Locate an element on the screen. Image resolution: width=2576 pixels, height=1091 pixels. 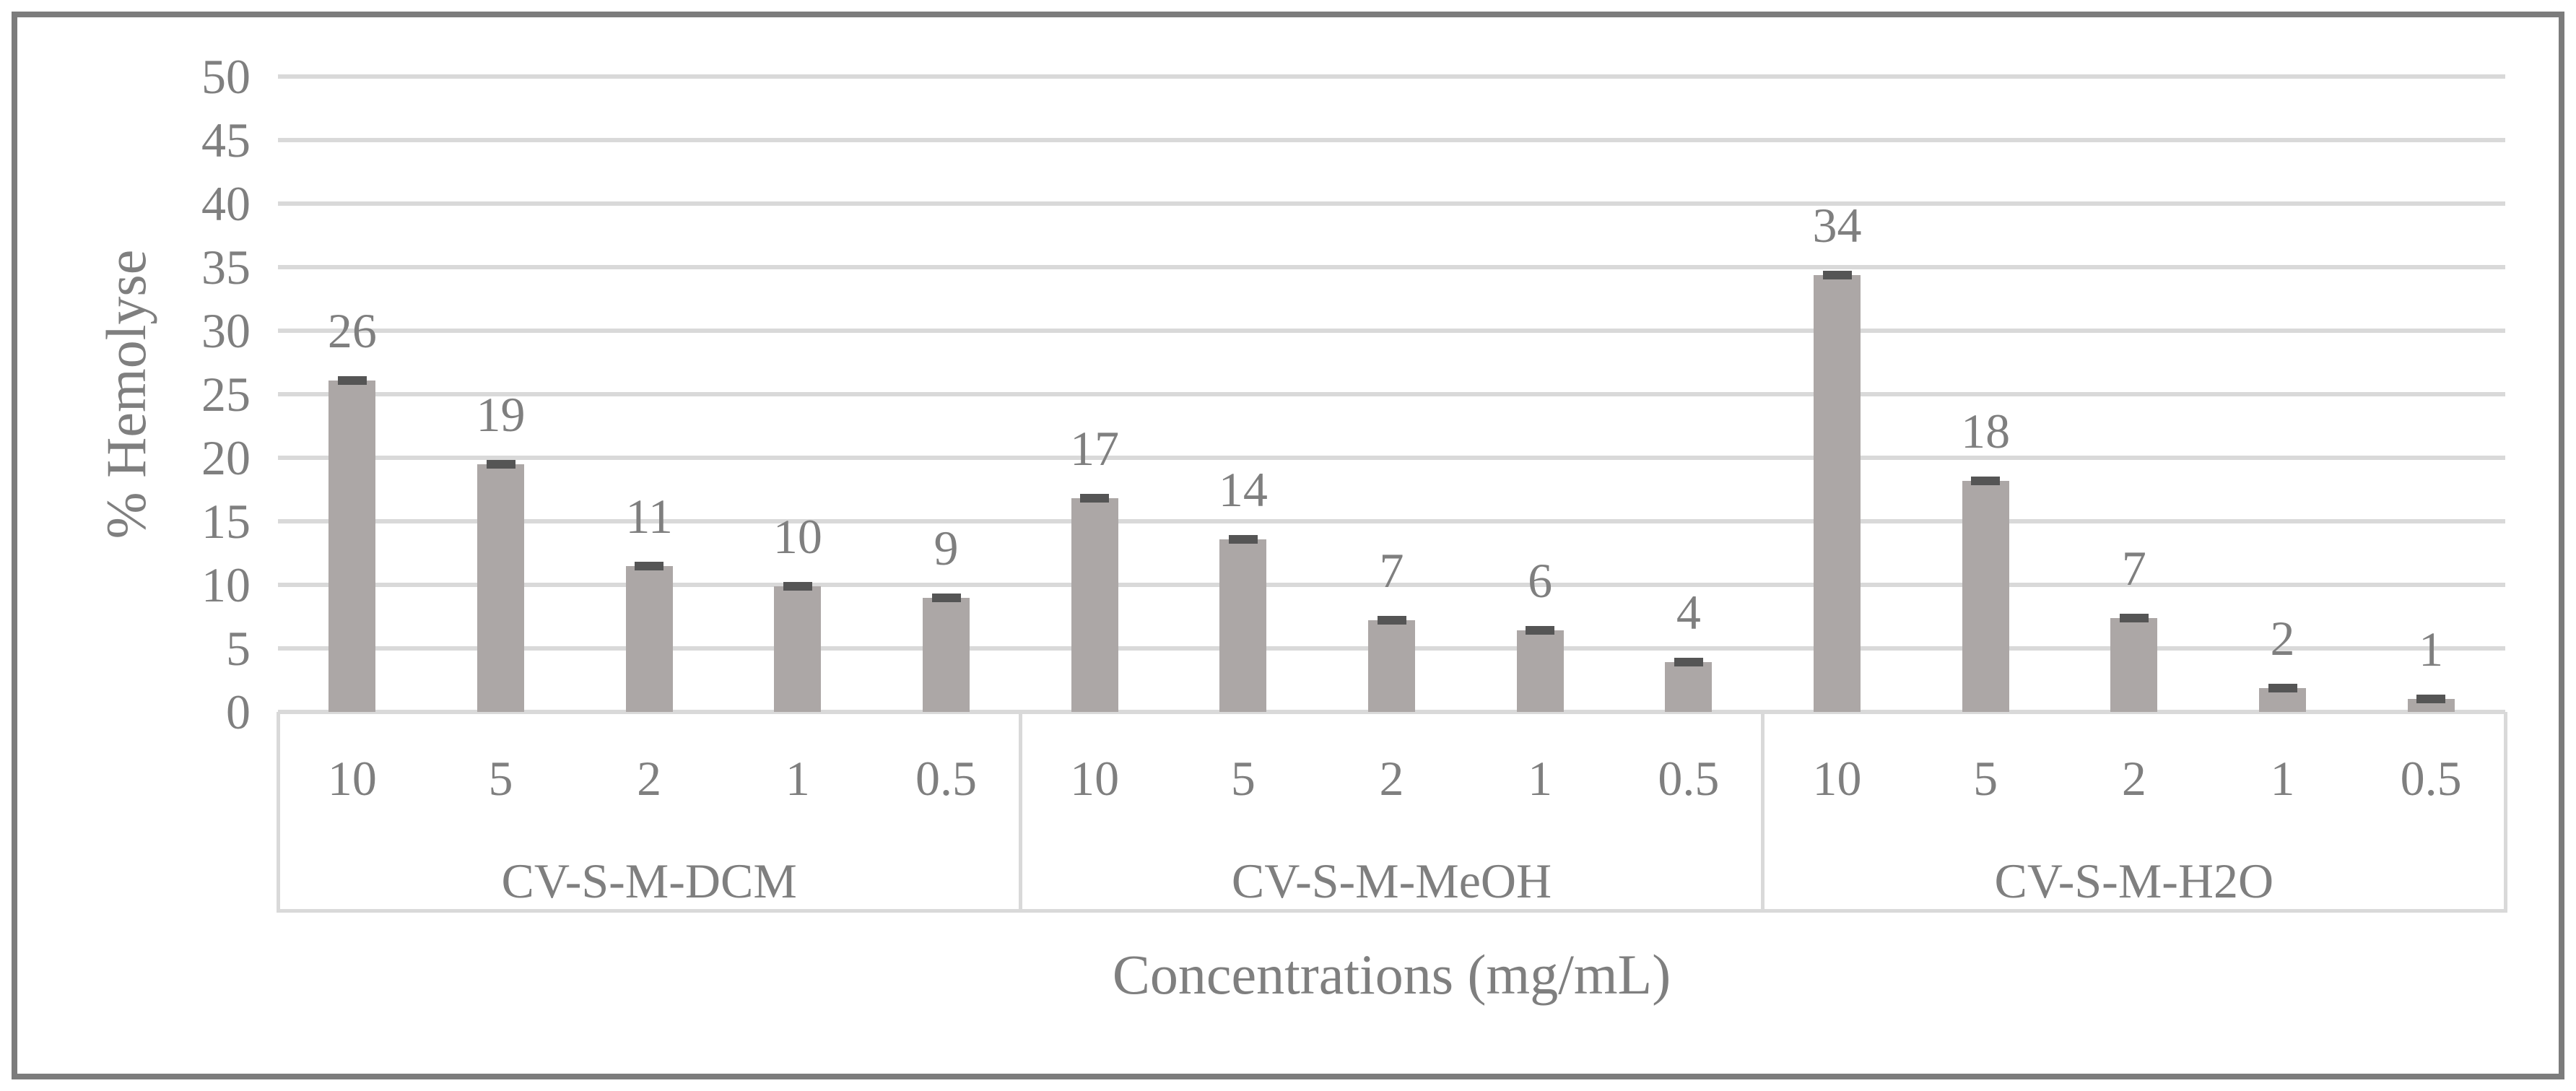
error-bar-cap-CV-S-M-H2O-0.5 is located at coordinates (2431, 699).